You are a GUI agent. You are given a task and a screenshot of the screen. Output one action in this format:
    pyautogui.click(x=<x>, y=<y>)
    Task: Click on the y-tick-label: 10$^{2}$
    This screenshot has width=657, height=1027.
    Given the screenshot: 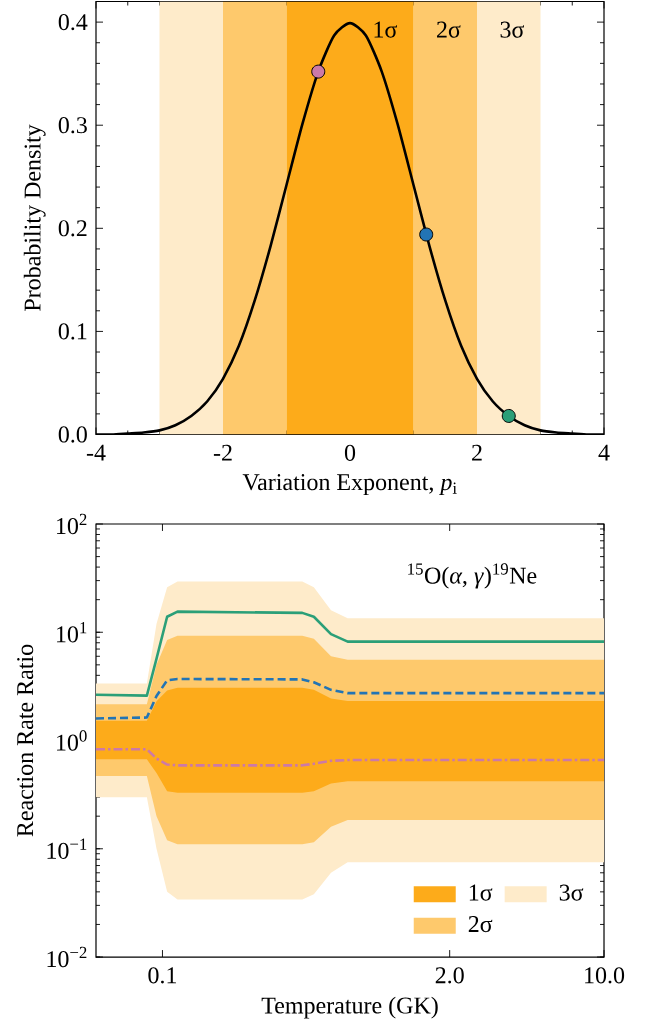 What is the action you would take?
    pyautogui.click(x=72, y=524)
    